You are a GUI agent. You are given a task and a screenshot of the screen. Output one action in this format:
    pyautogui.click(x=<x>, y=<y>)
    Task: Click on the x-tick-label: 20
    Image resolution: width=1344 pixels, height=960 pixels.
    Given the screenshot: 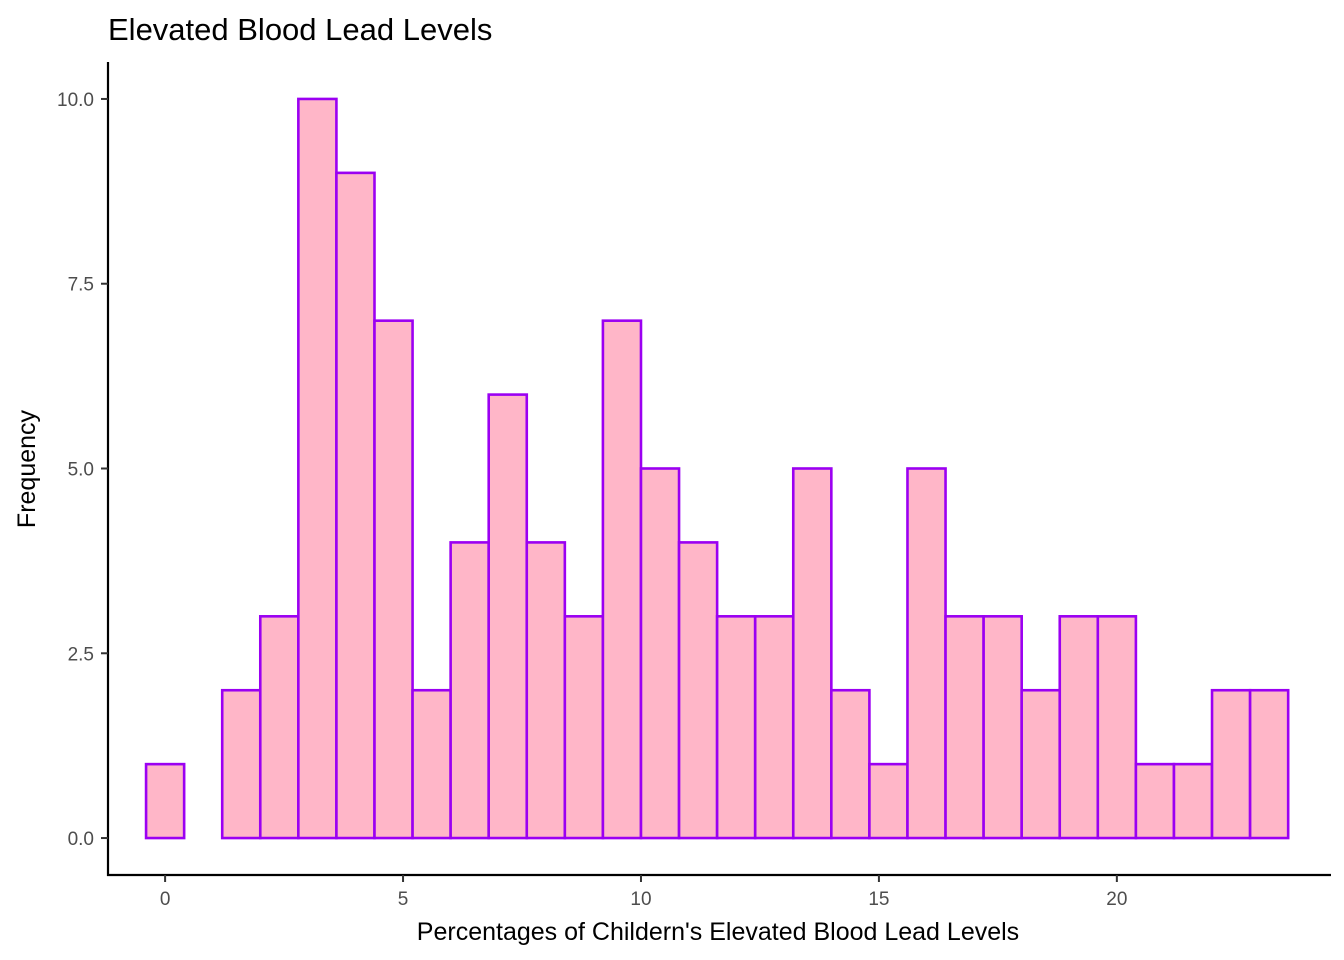 What is the action you would take?
    pyautogui.click(x=1116, y=899)
    